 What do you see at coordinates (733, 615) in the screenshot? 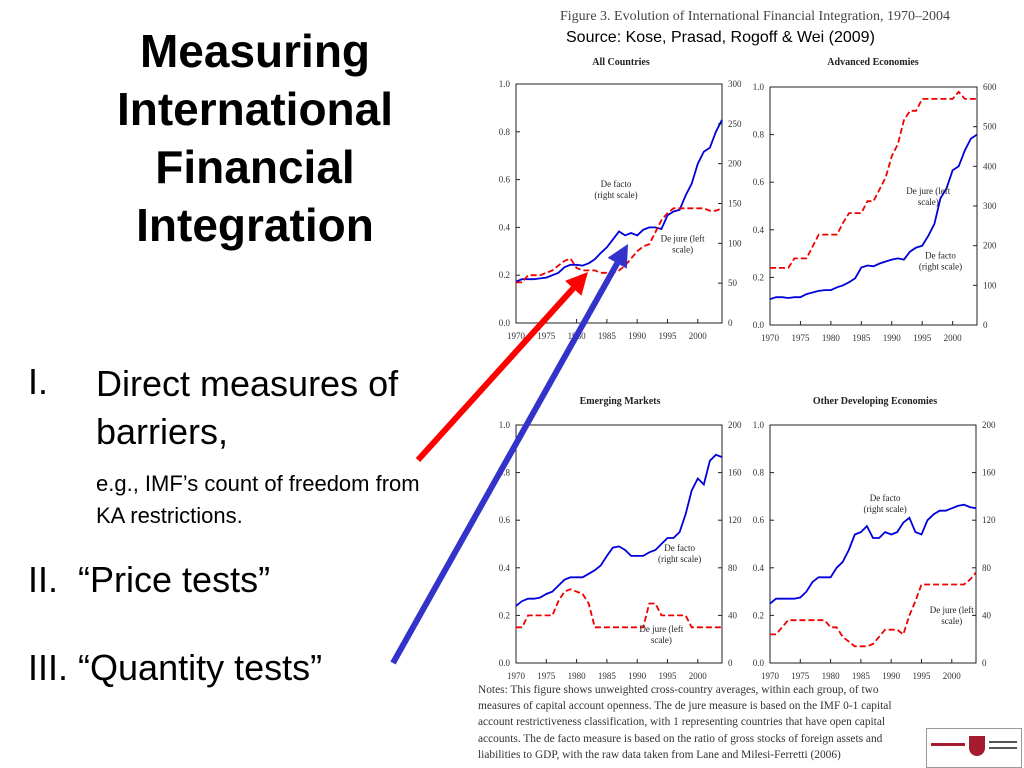
I see `right-tick-label: 40` at bounding box center [733, 615].